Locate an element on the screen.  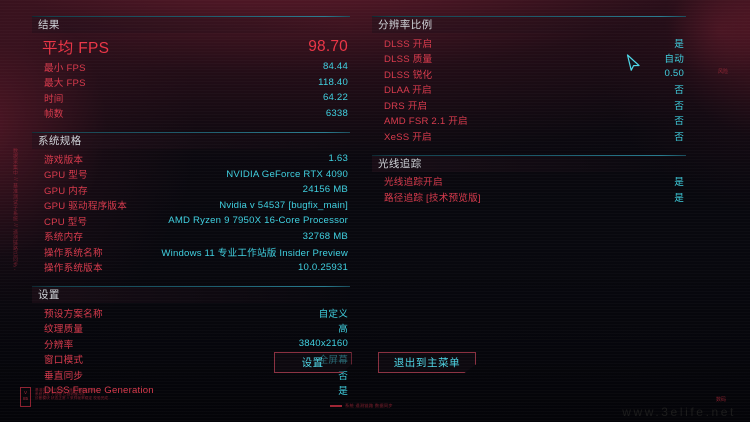
spec-label: 纹理质量 is located at coordinates (64, 330).